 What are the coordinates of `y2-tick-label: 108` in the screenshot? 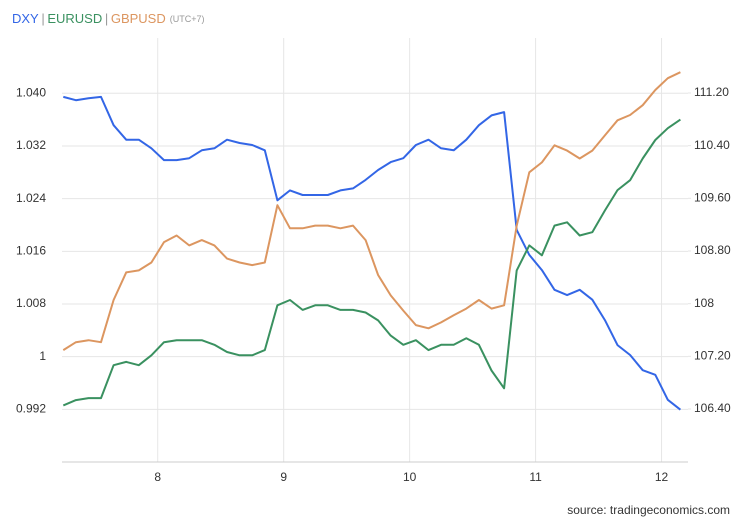 It's located at (704, 303).